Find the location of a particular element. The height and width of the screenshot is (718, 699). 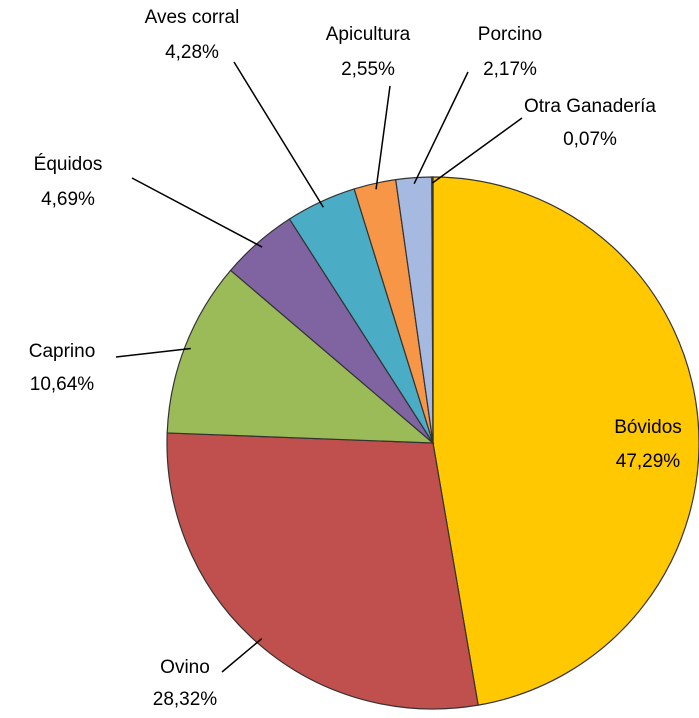

slice-value: 10,64% is located at coordinates (62, 384).